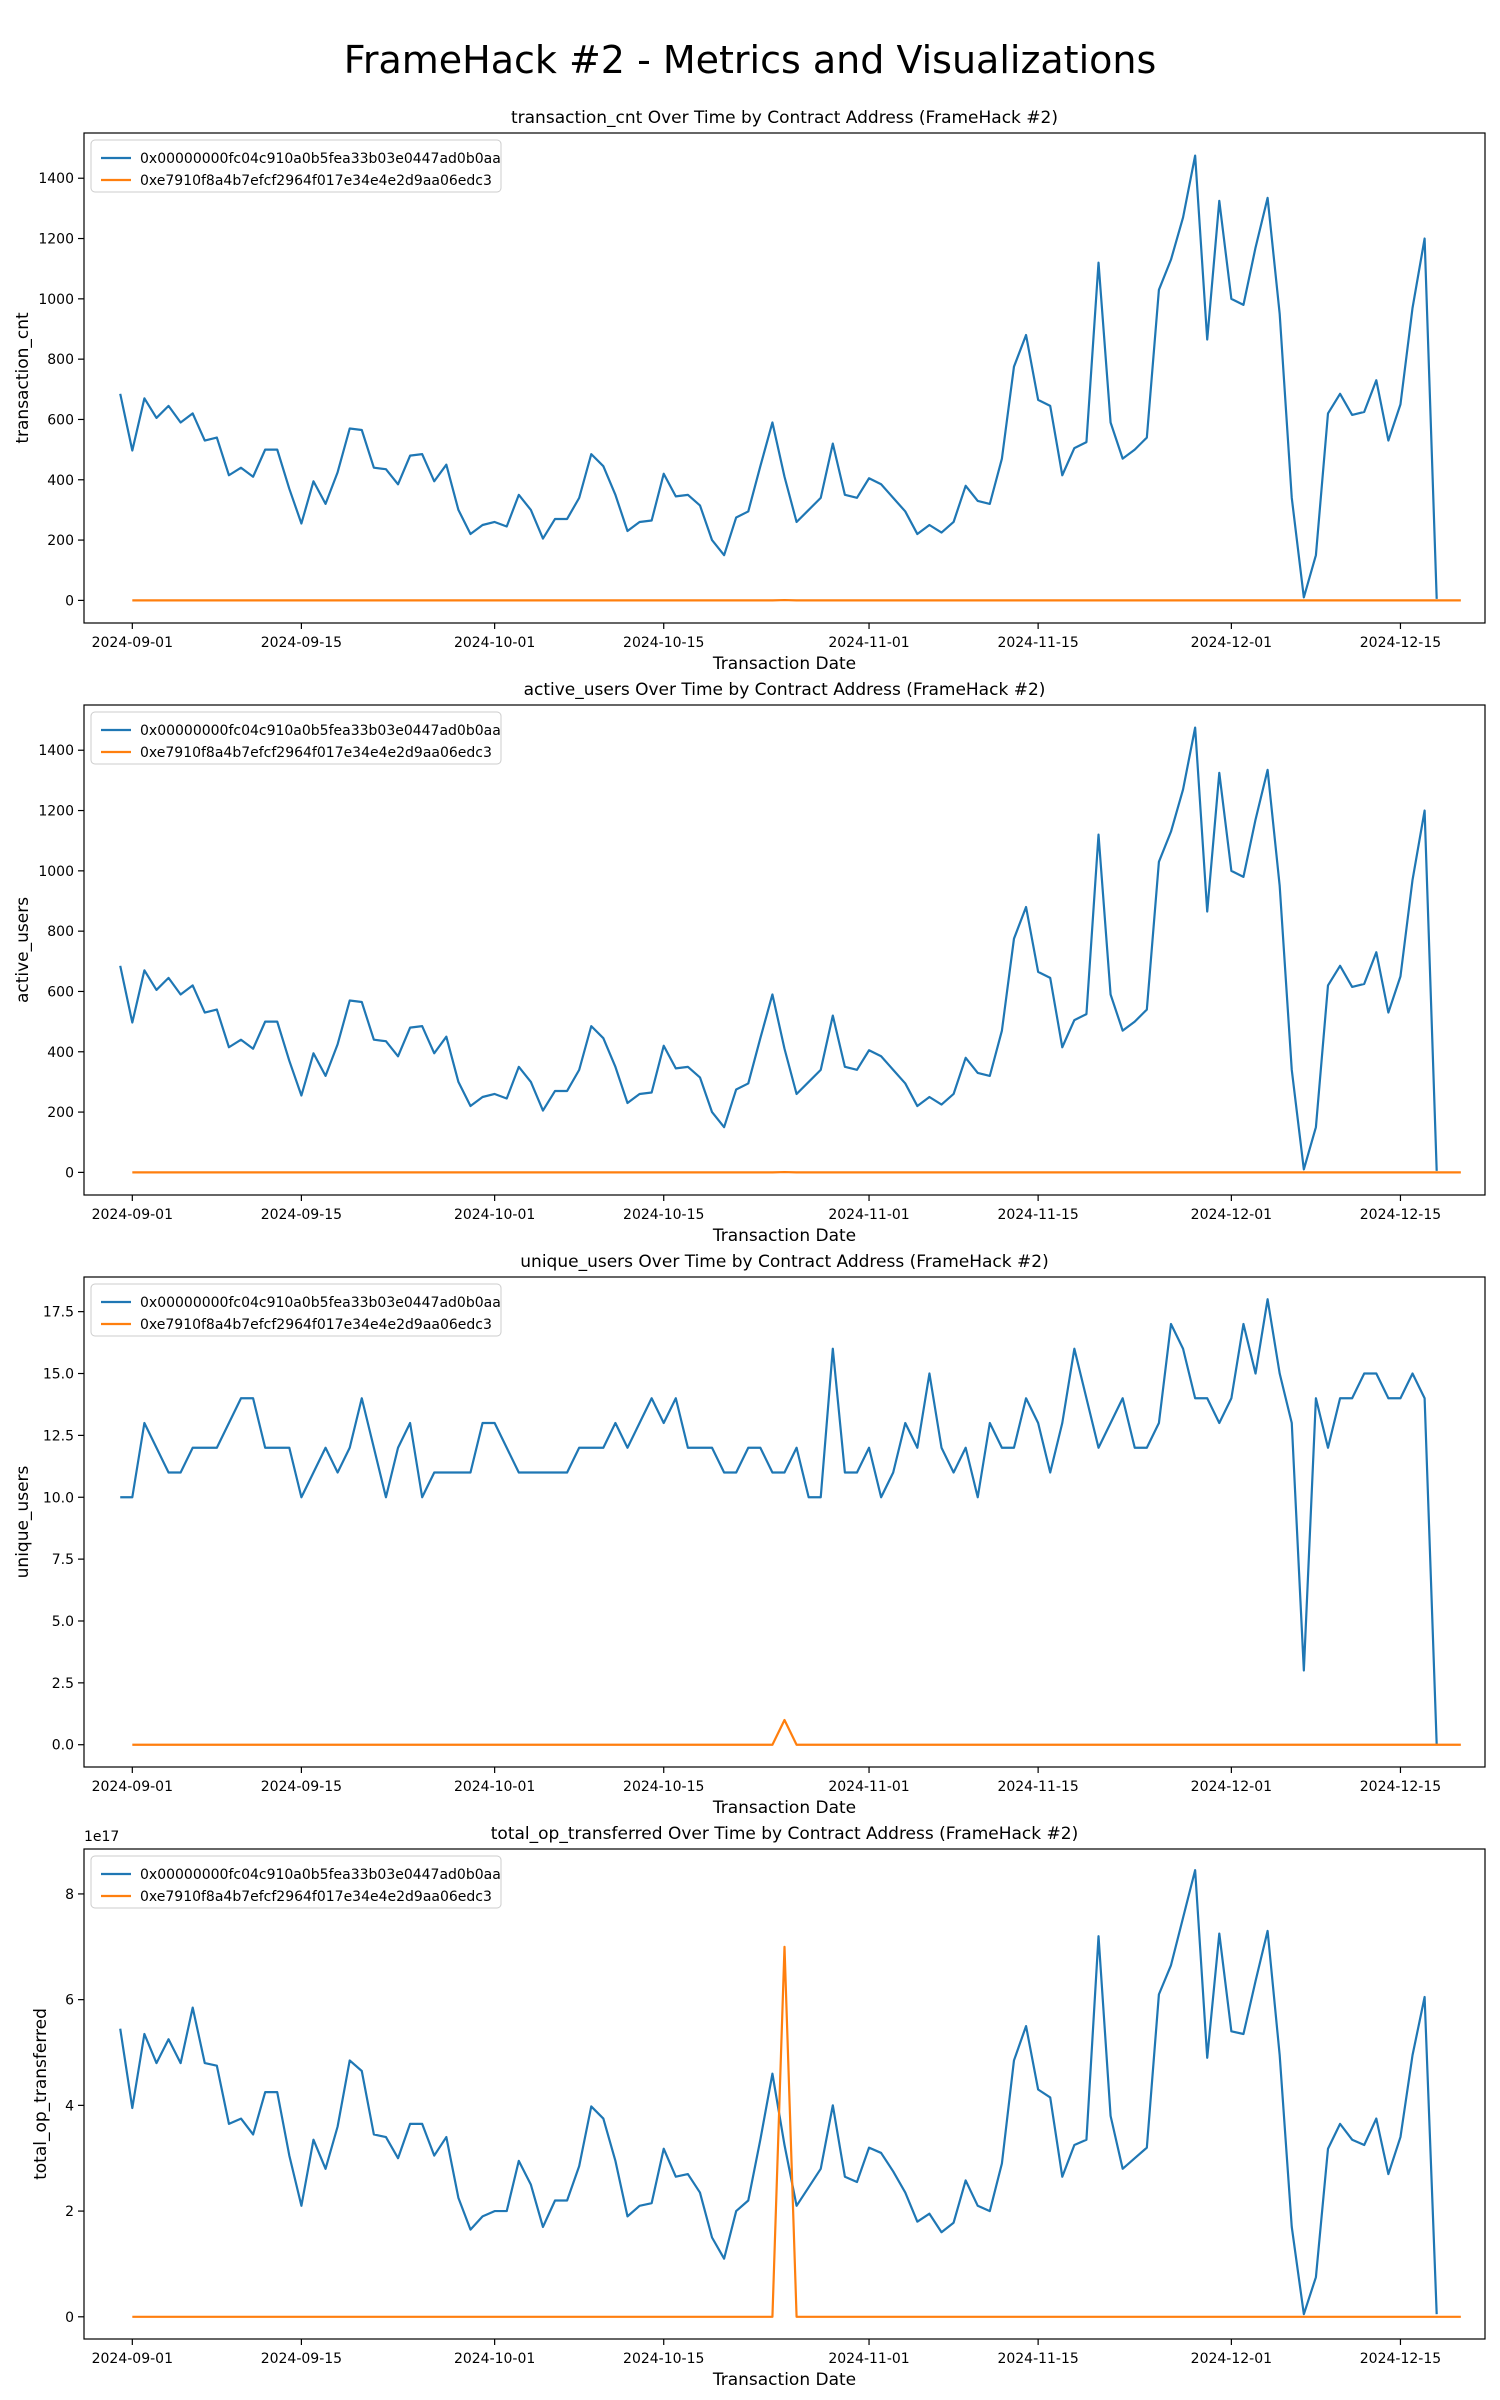 This screenshot has width=1500, height=2400. What do you see at coordinates (69, 2106) in the screenshot?
I see `y-tick-label: 4` at bounding box center [69, 2106].